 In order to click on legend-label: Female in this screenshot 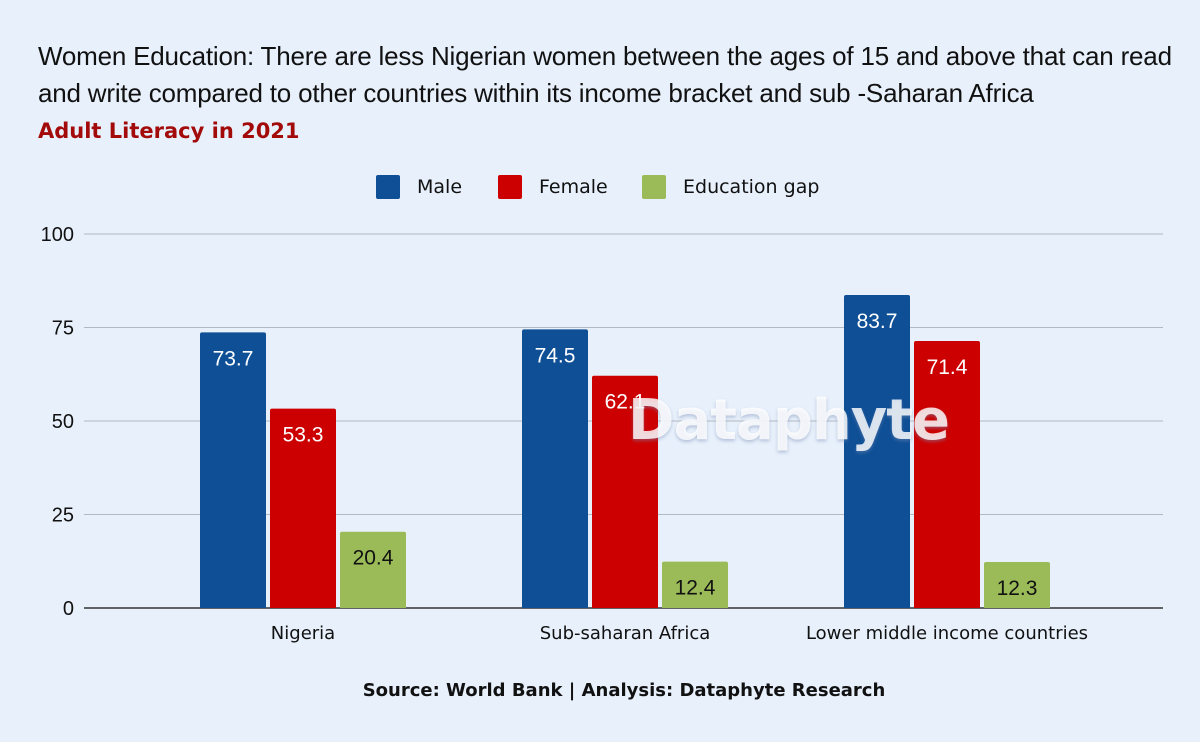, I will do `click(573, 187)`.